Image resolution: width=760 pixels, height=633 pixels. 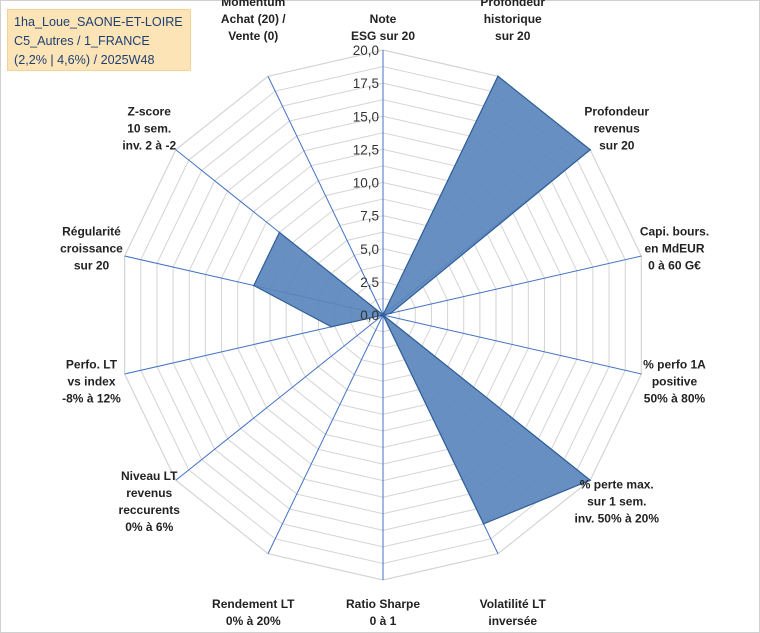 What do you see at coordinates (253, 4) in the screenshot?
I see `axis-label-line: Momentum` at bounding box center [253, 4].